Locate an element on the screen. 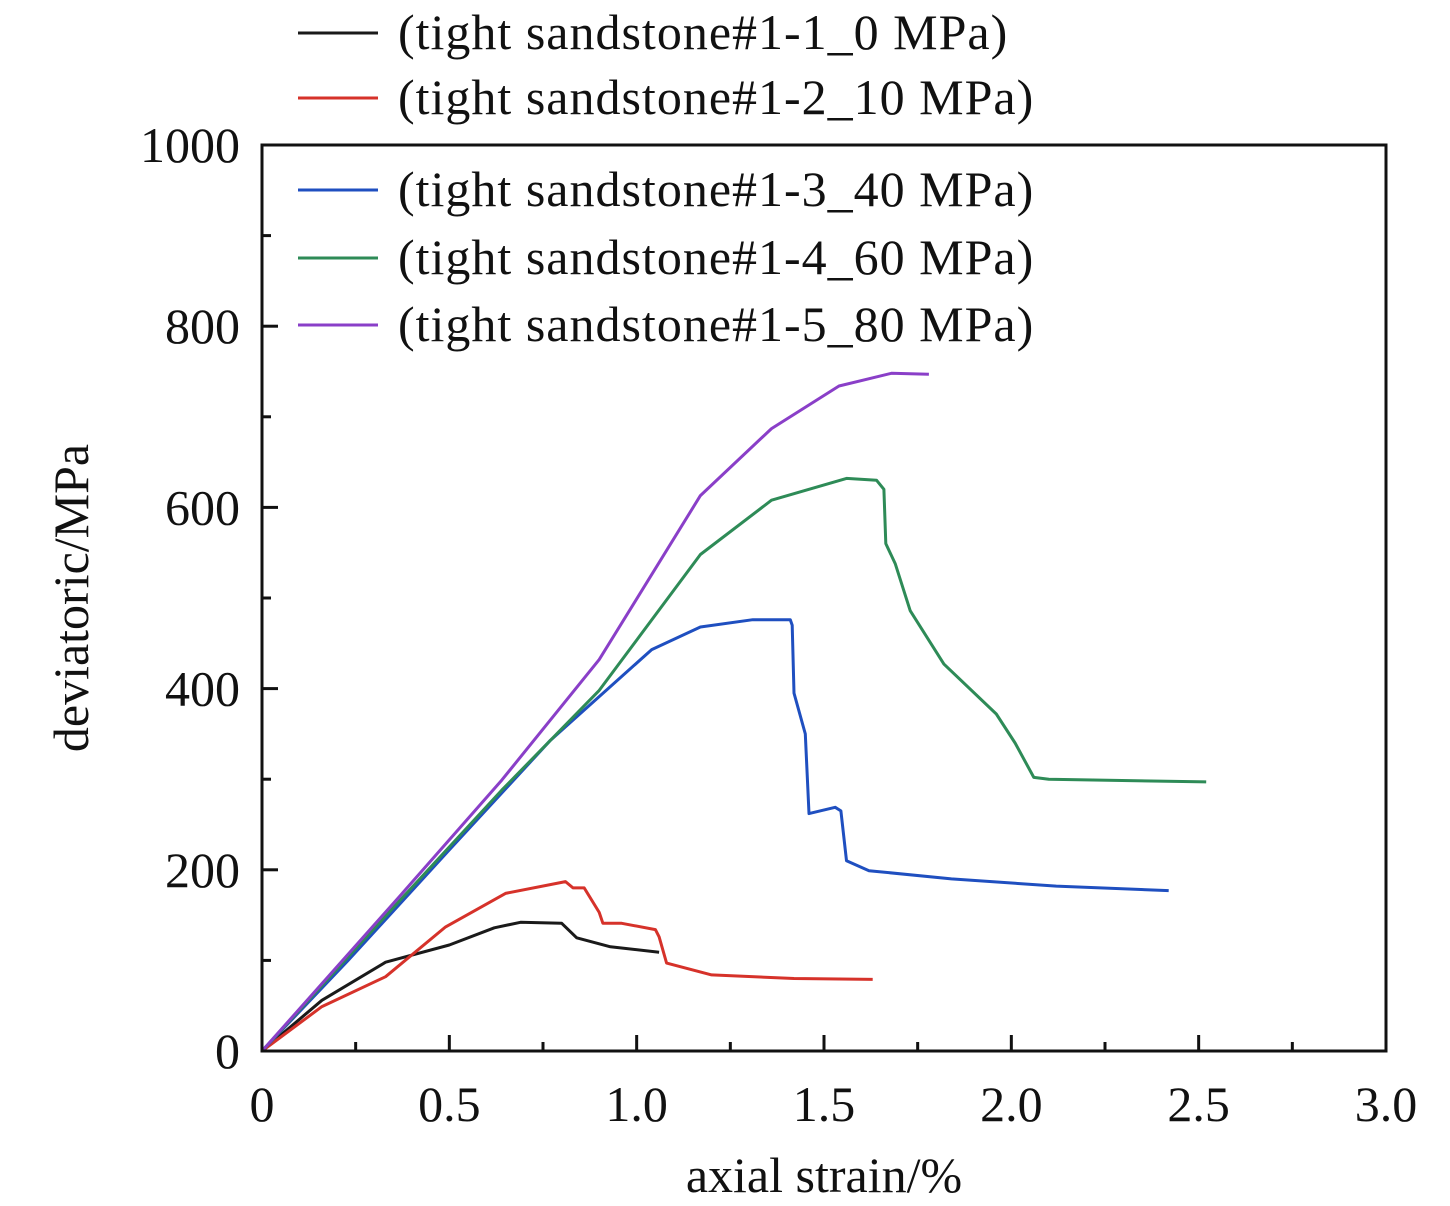 This screenshot has width=1450, height=1206. x-tick-label: 3.0 is located at coordinates (1386, 1104).